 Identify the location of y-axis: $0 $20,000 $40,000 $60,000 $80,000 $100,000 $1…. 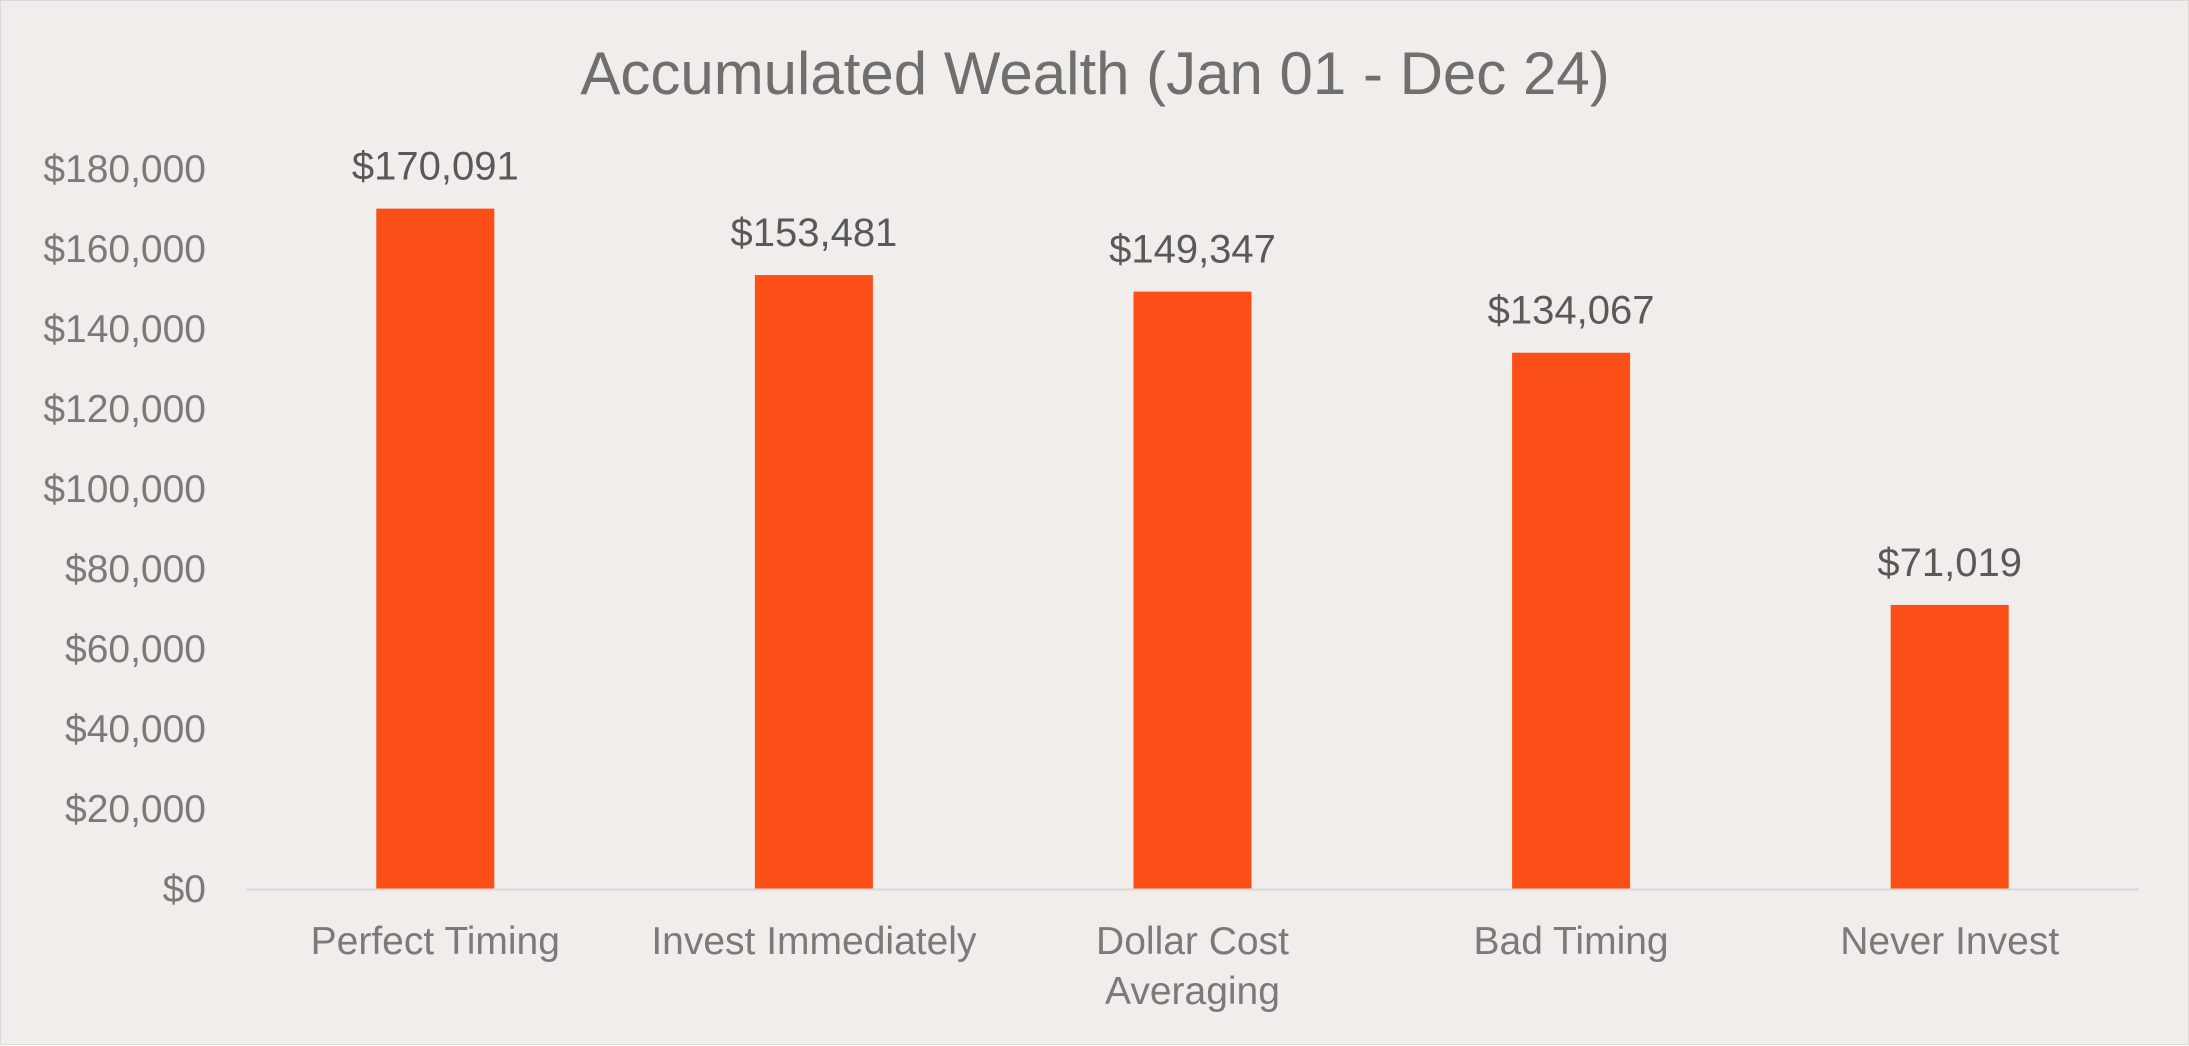
(124, 529).